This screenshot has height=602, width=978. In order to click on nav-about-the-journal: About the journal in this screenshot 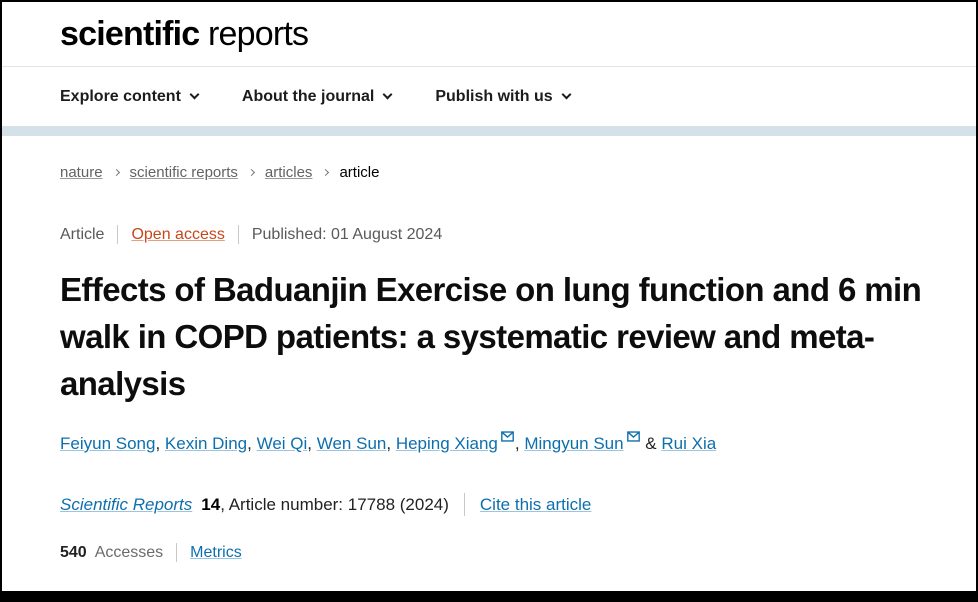, I will do `click(317, 96)`.